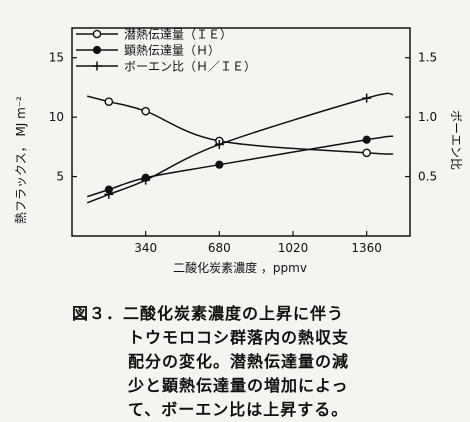  Describe the element at coordinates (239, 361) in the screenshot. I see `caption-line: 配分の変化。潜熱伝達量の減` at that location.